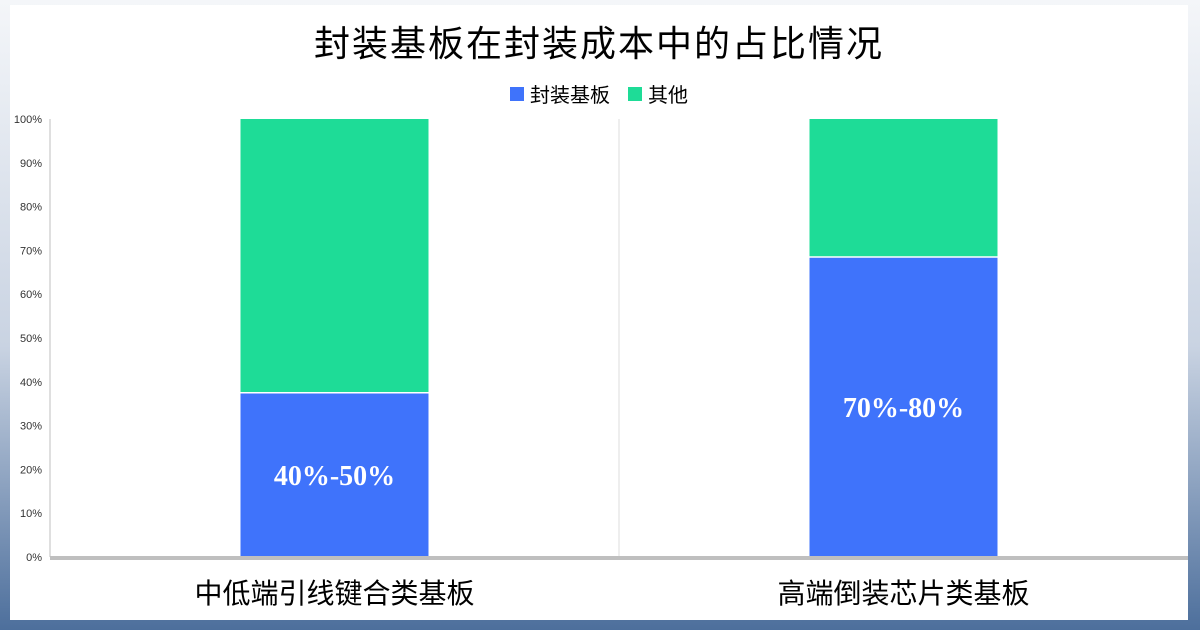  What do you see at coordinates (668, 95) in the screenshot?
I see `legend-label-series-2: 其他` at bounding box center [668, 95].